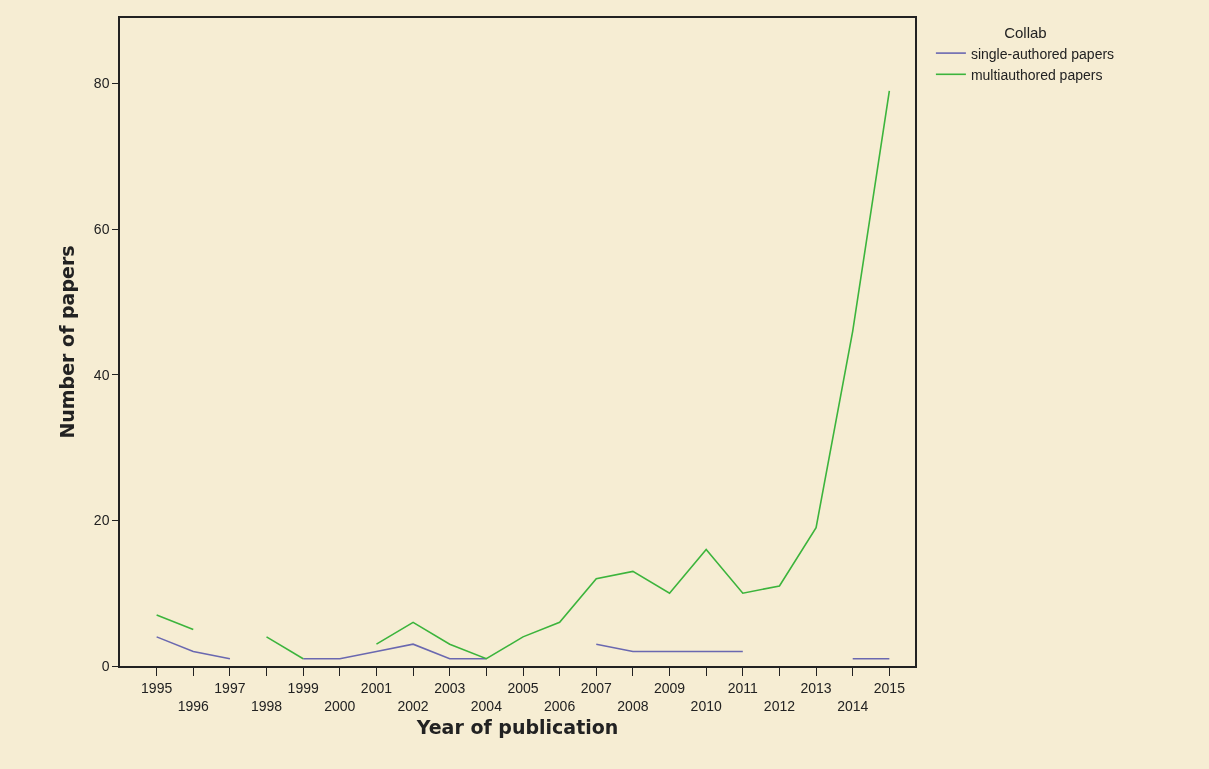 This screenshot has height=769, width=1209. Describe the element at coordinates (816, 687) in the screenshot. I see `x-tick-label: 2013` at that location.